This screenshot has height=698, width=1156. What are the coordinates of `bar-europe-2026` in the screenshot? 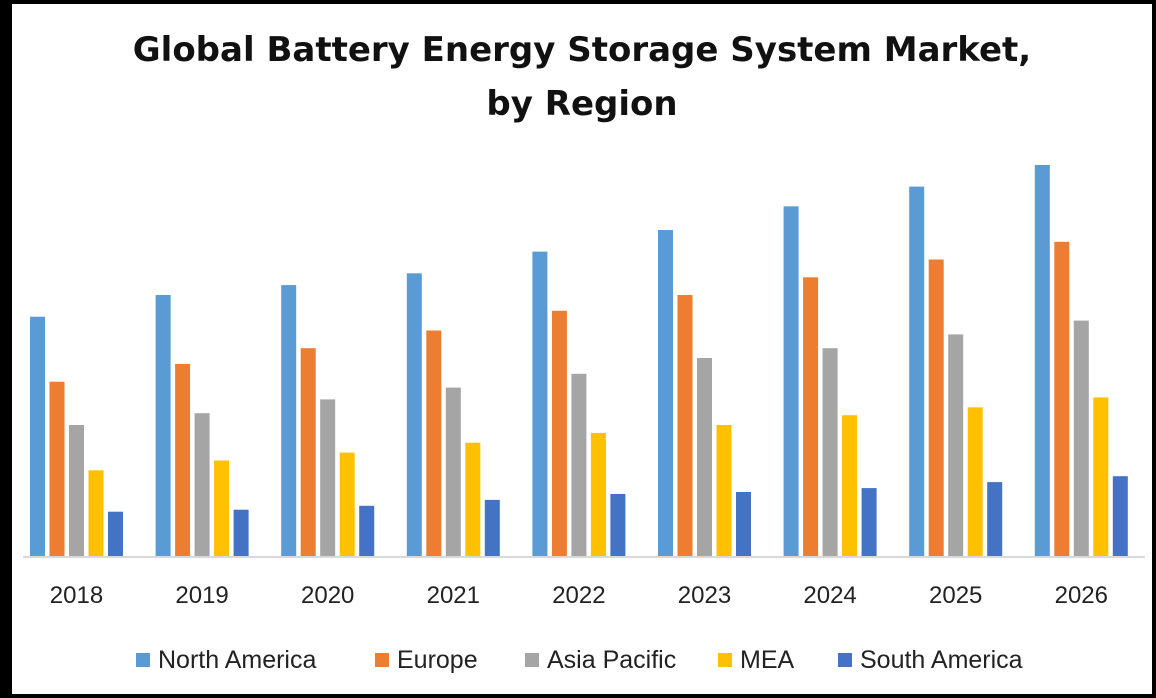 It's located at (1062, 399).